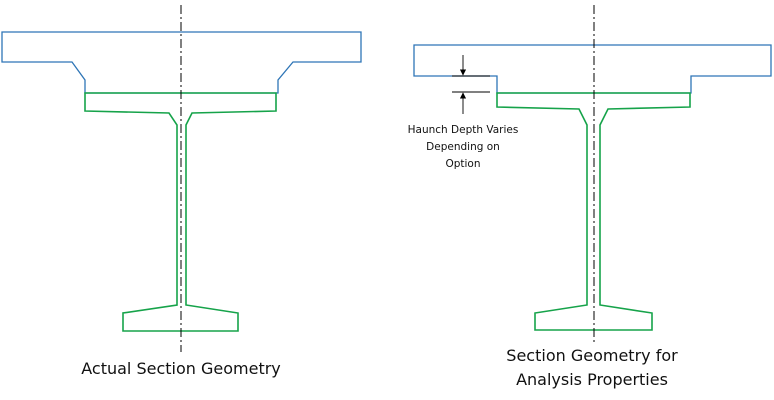  What do you see at coordinates (592, 355) in the screenshot?
I see `right-caption-line1: Section Geometry for` at bounding box center [592, 355].